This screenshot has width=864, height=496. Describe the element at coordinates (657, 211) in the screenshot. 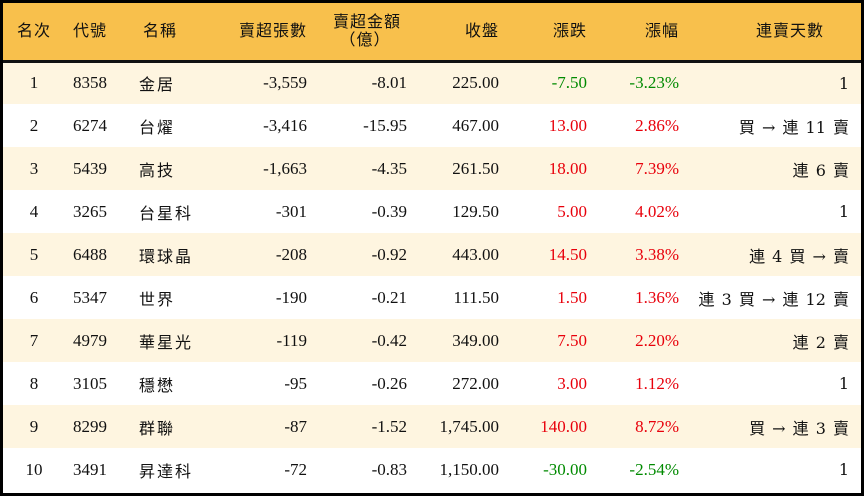

I see `change-pct-cell: 4.02%` at that location.